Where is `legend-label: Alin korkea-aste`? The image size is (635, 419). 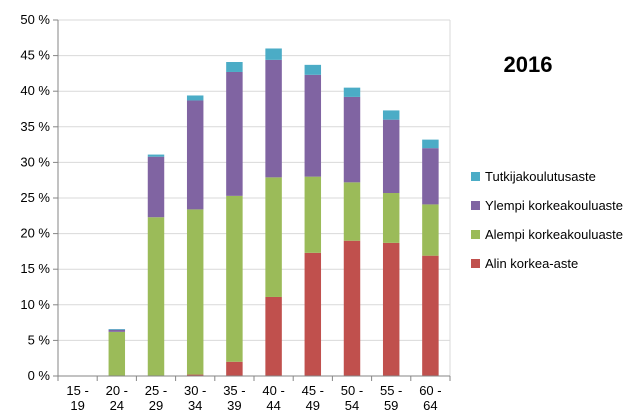 legend-label: Alin korkea-aste is located at coordinates (531, 263).